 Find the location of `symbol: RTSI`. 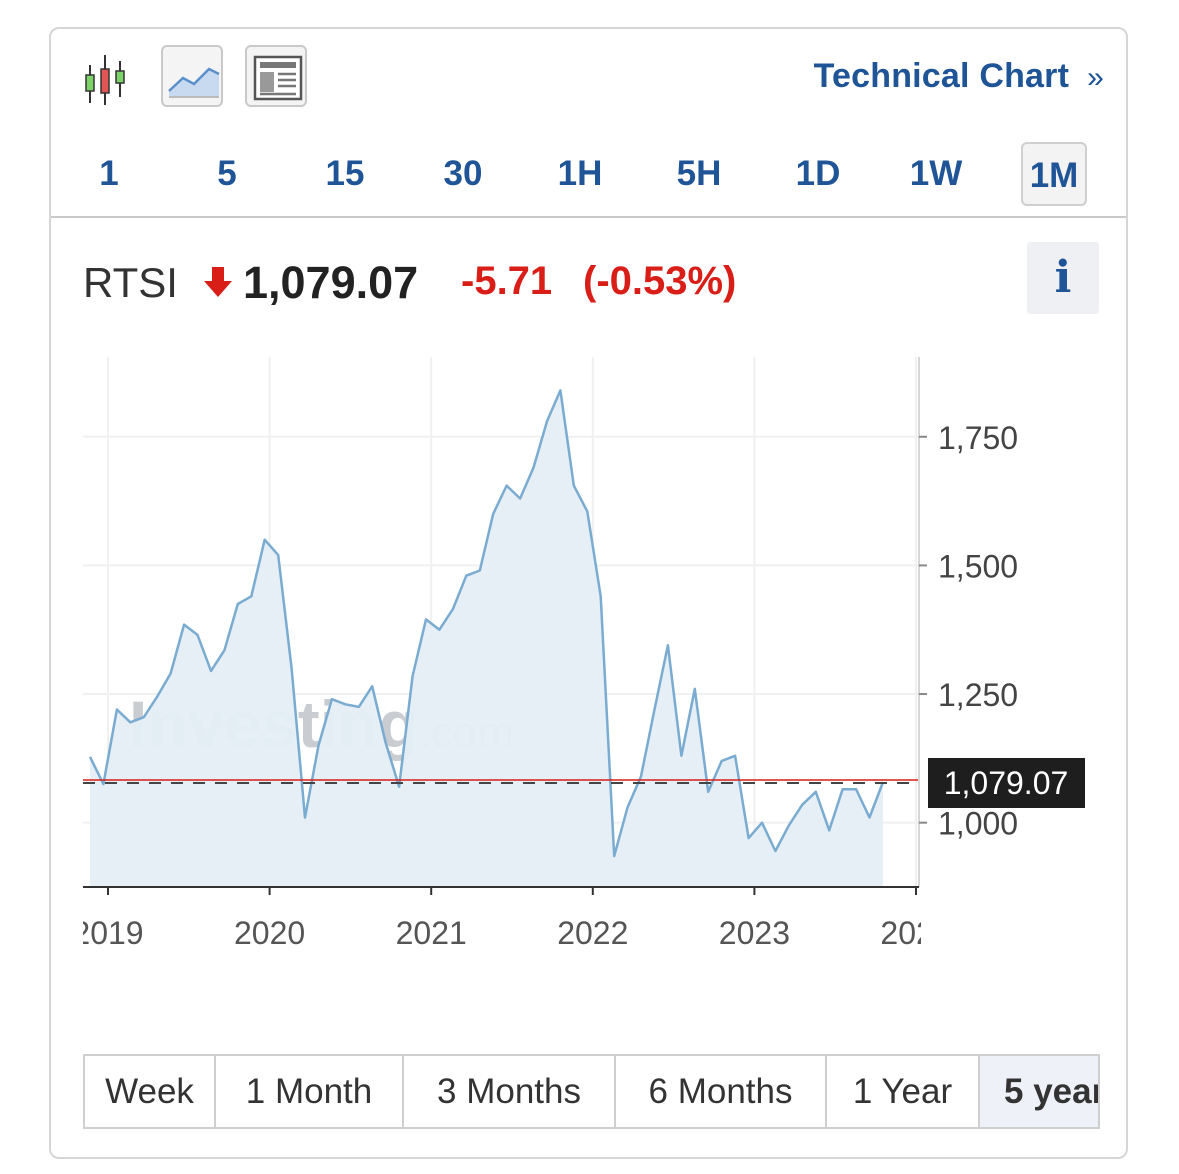

symbol: RTSI is located at coordinates (130, 282).